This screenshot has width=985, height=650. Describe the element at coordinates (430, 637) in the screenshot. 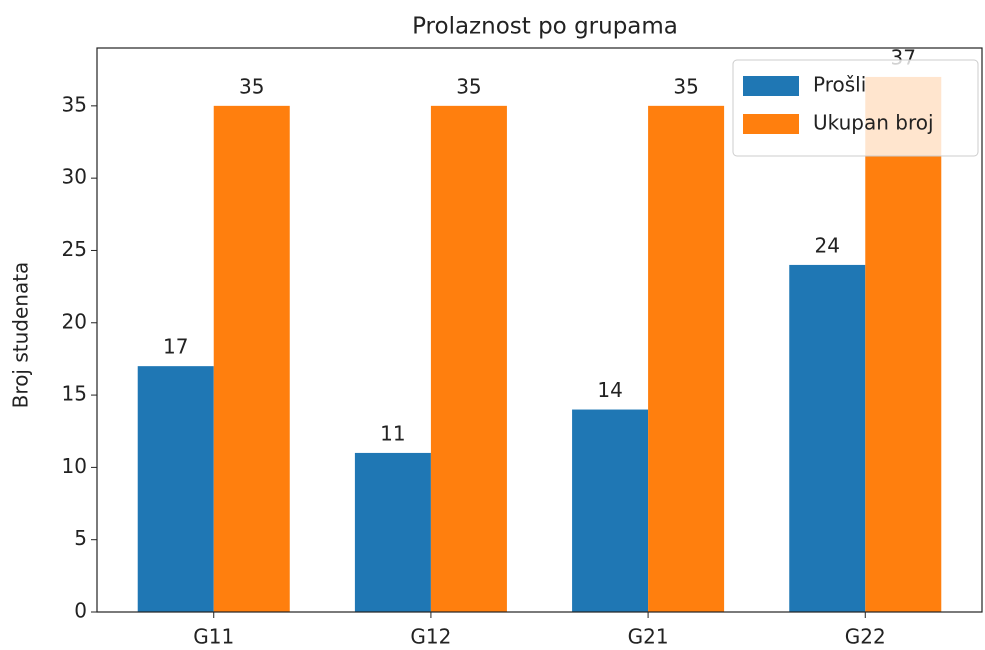

I see `x-tick-label: G12` at that location.